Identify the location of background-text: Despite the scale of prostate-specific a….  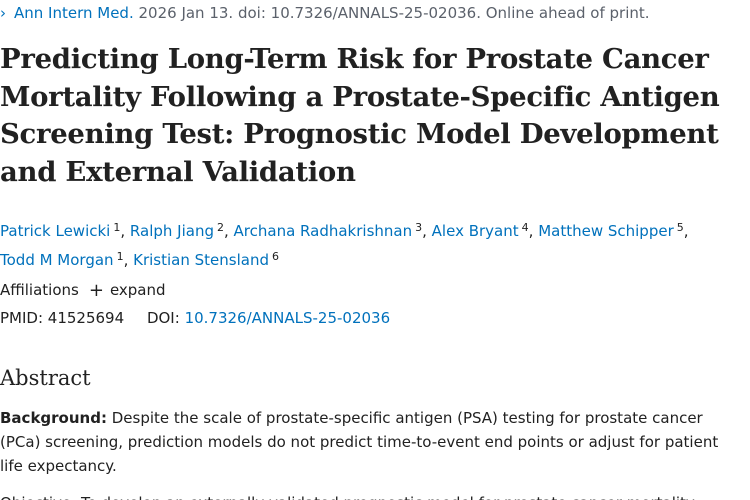
(359, 442).